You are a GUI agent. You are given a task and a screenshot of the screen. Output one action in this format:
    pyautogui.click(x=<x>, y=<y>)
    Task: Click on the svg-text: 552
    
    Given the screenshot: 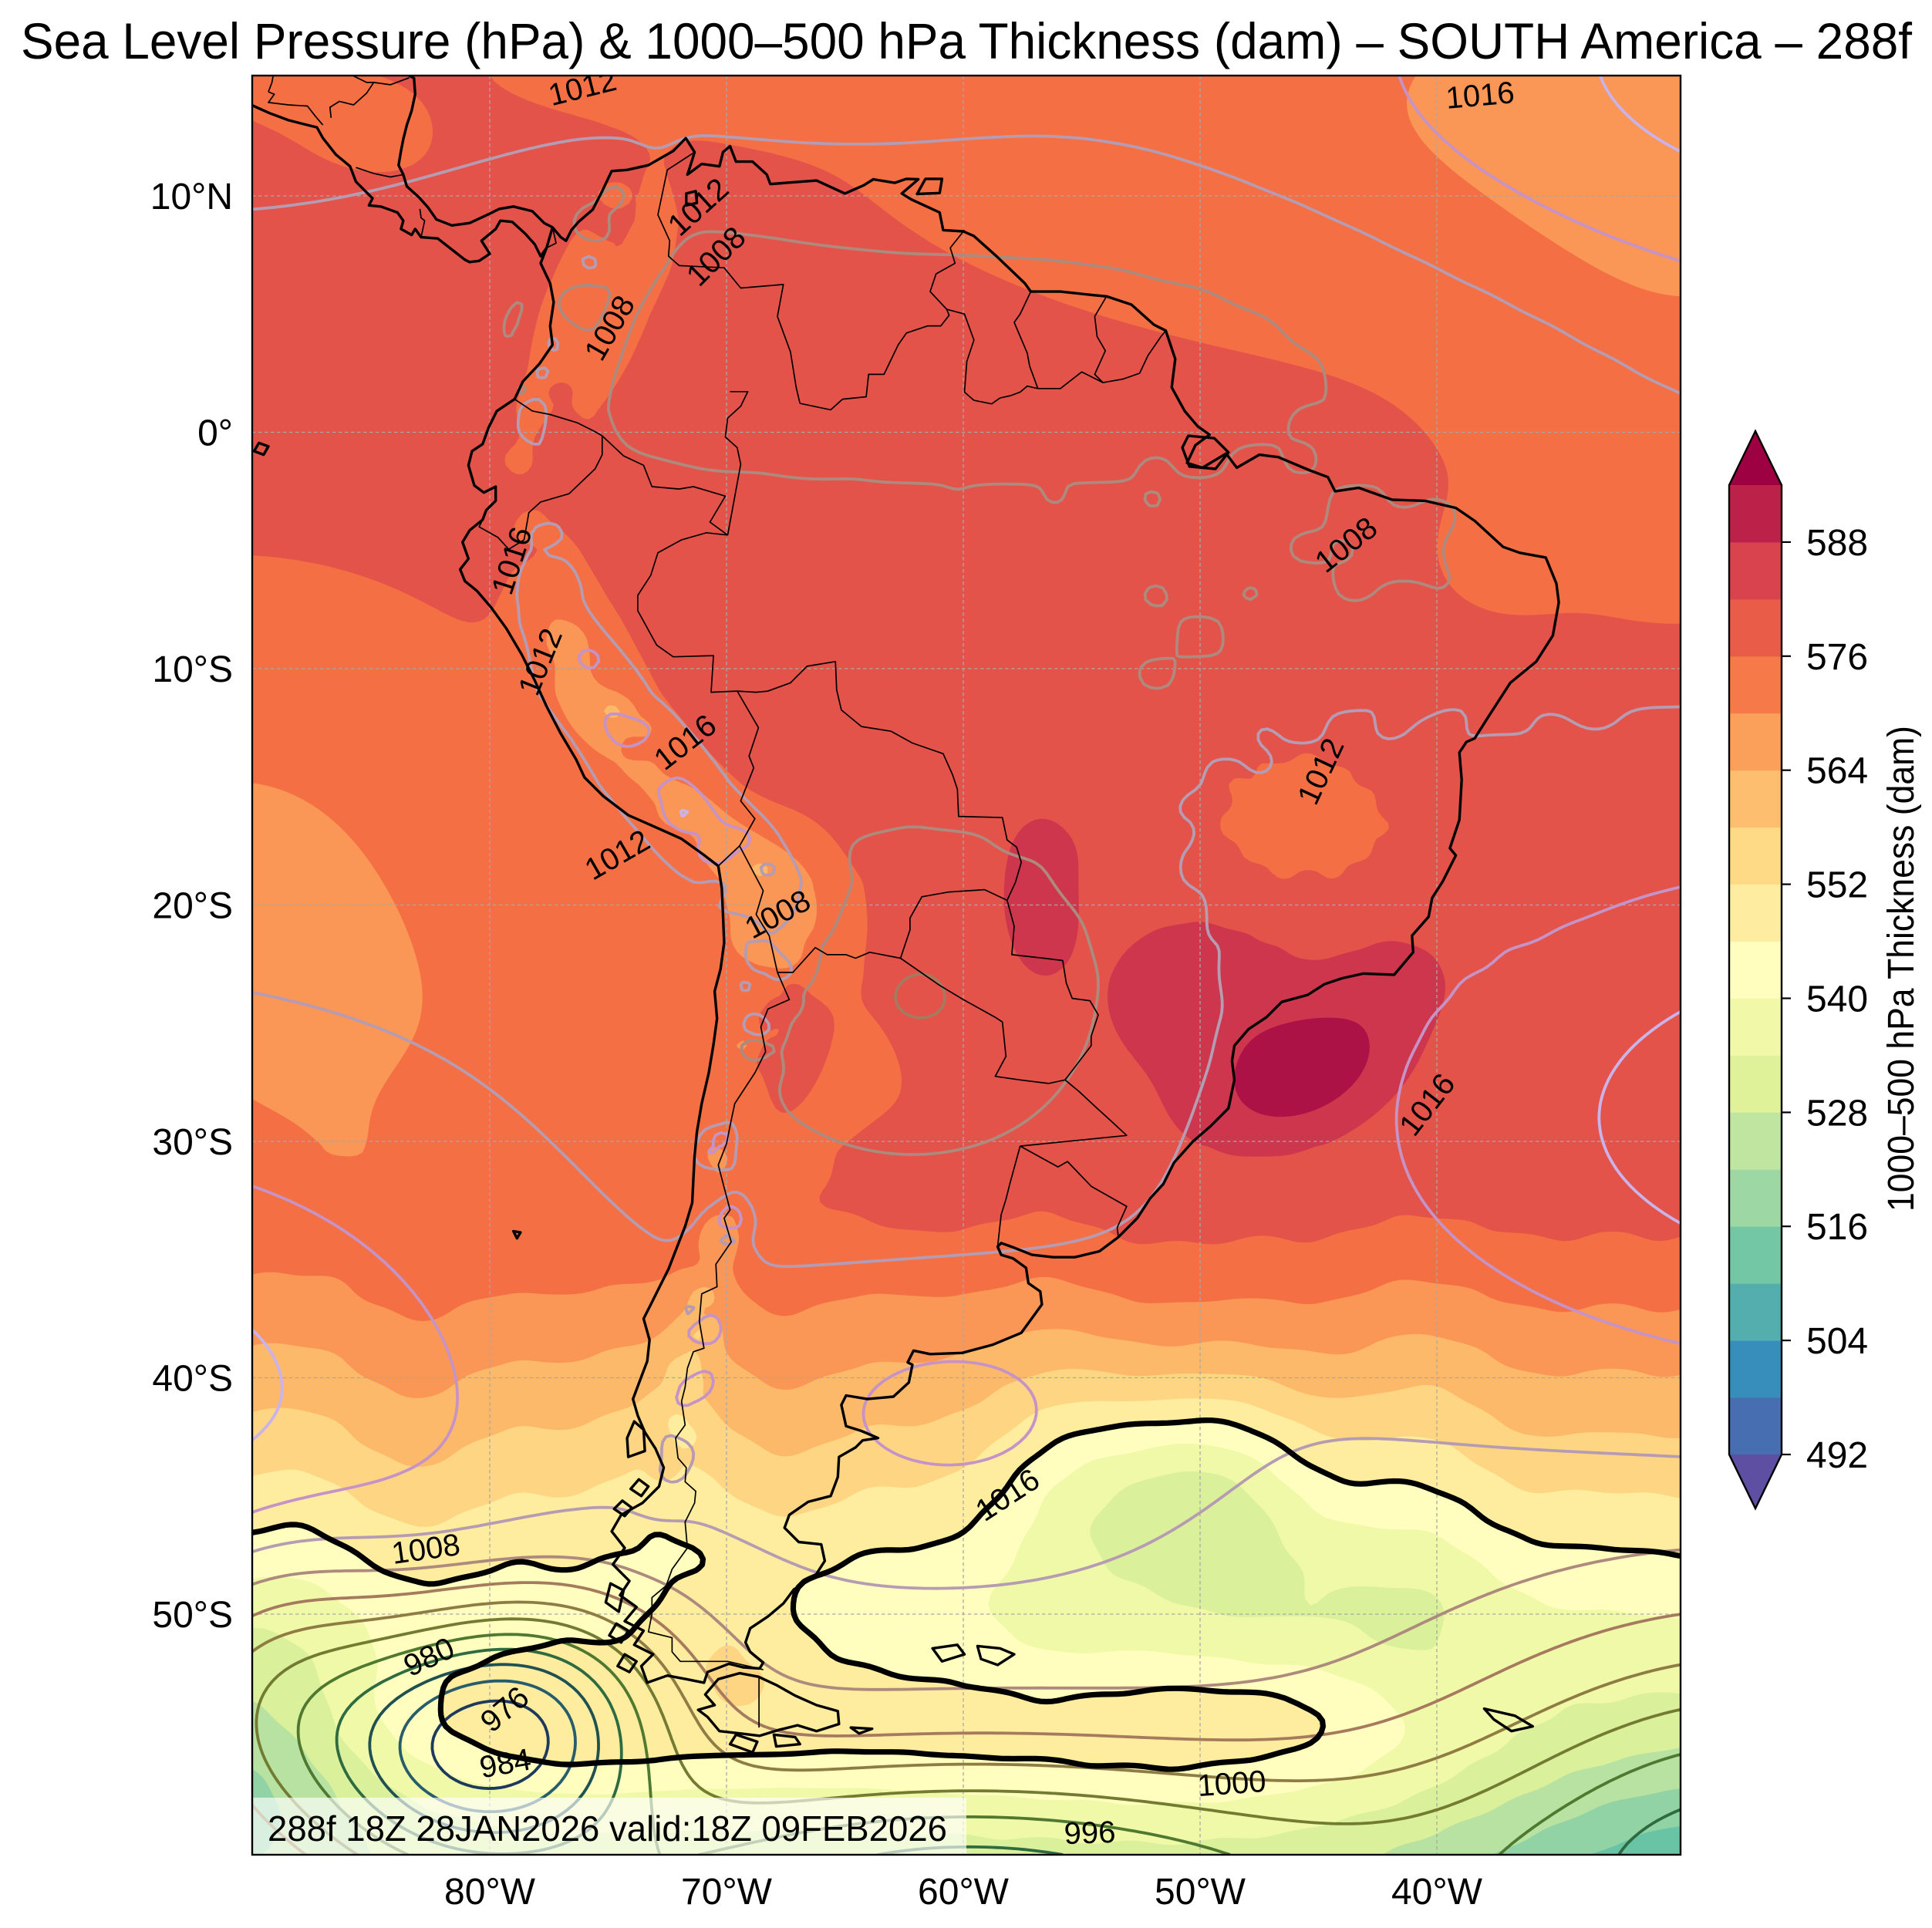 What is the action you would take?
    pyautogui.click(x=1837, y=886)
    